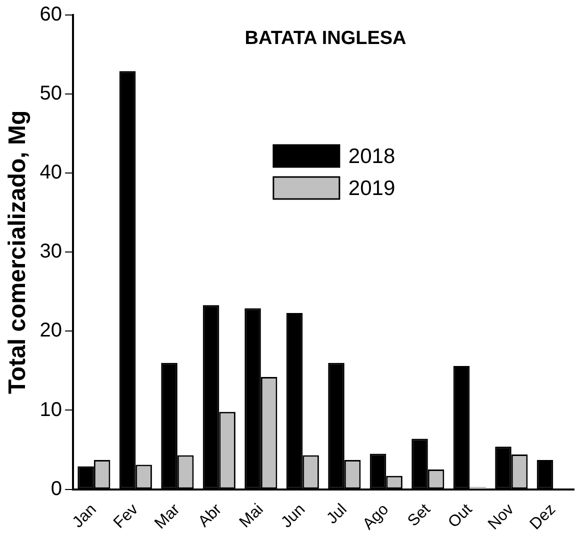 The height and width of the screenshot is (537, 578). Describe the element at coordinates (51, 15) in the screenshot. I see `y-tick-label: 60` at that location.